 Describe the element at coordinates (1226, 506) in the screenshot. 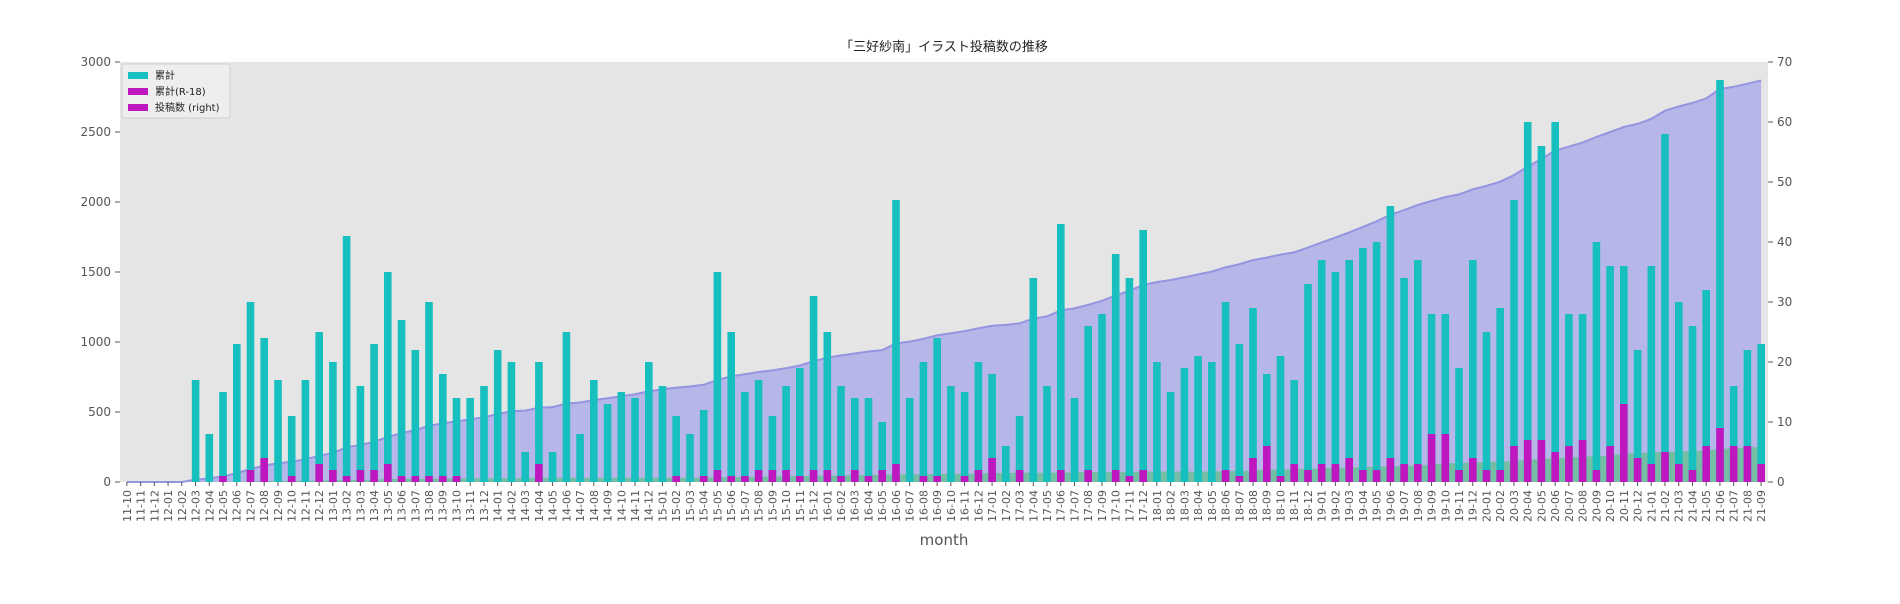

I see `x-tick-label: 18-06` at that location.